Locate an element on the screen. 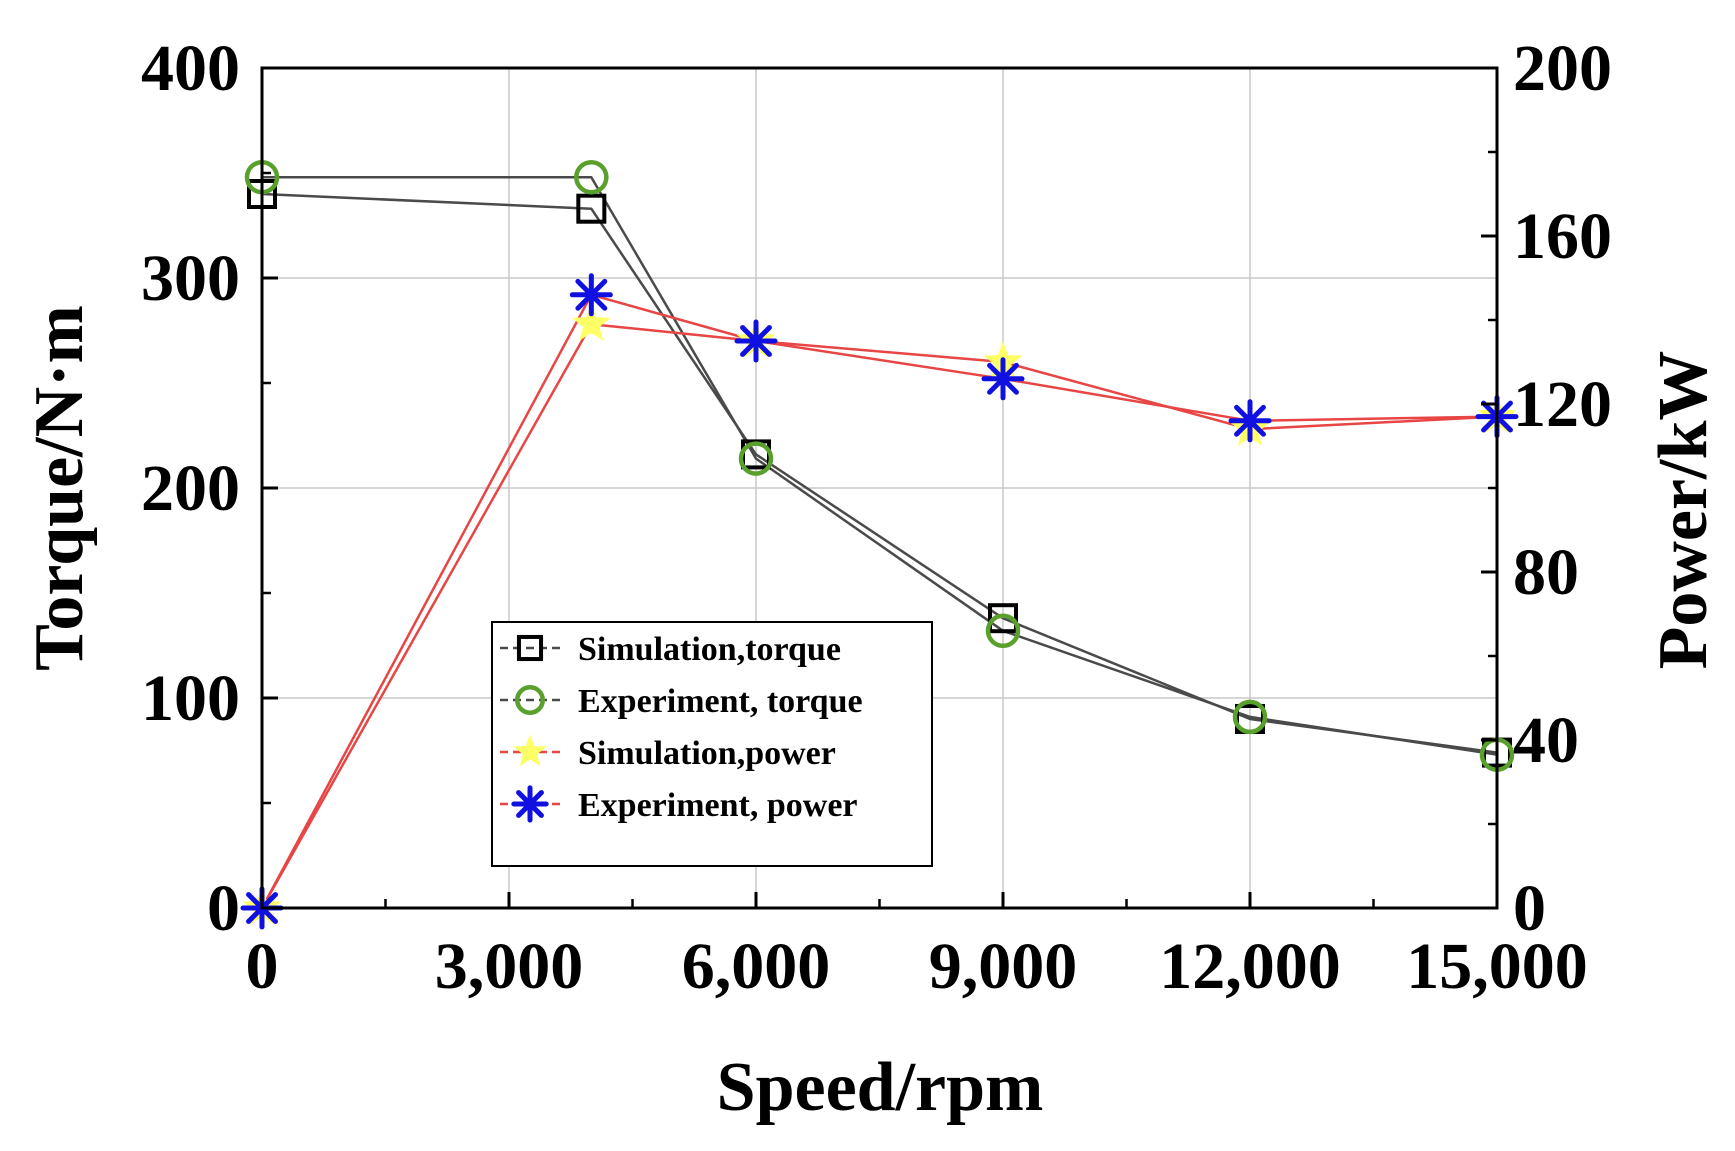 This screenshot has width=1735, height=1151. y-left-tick-label: 400 is located at coordinates (190, 68).